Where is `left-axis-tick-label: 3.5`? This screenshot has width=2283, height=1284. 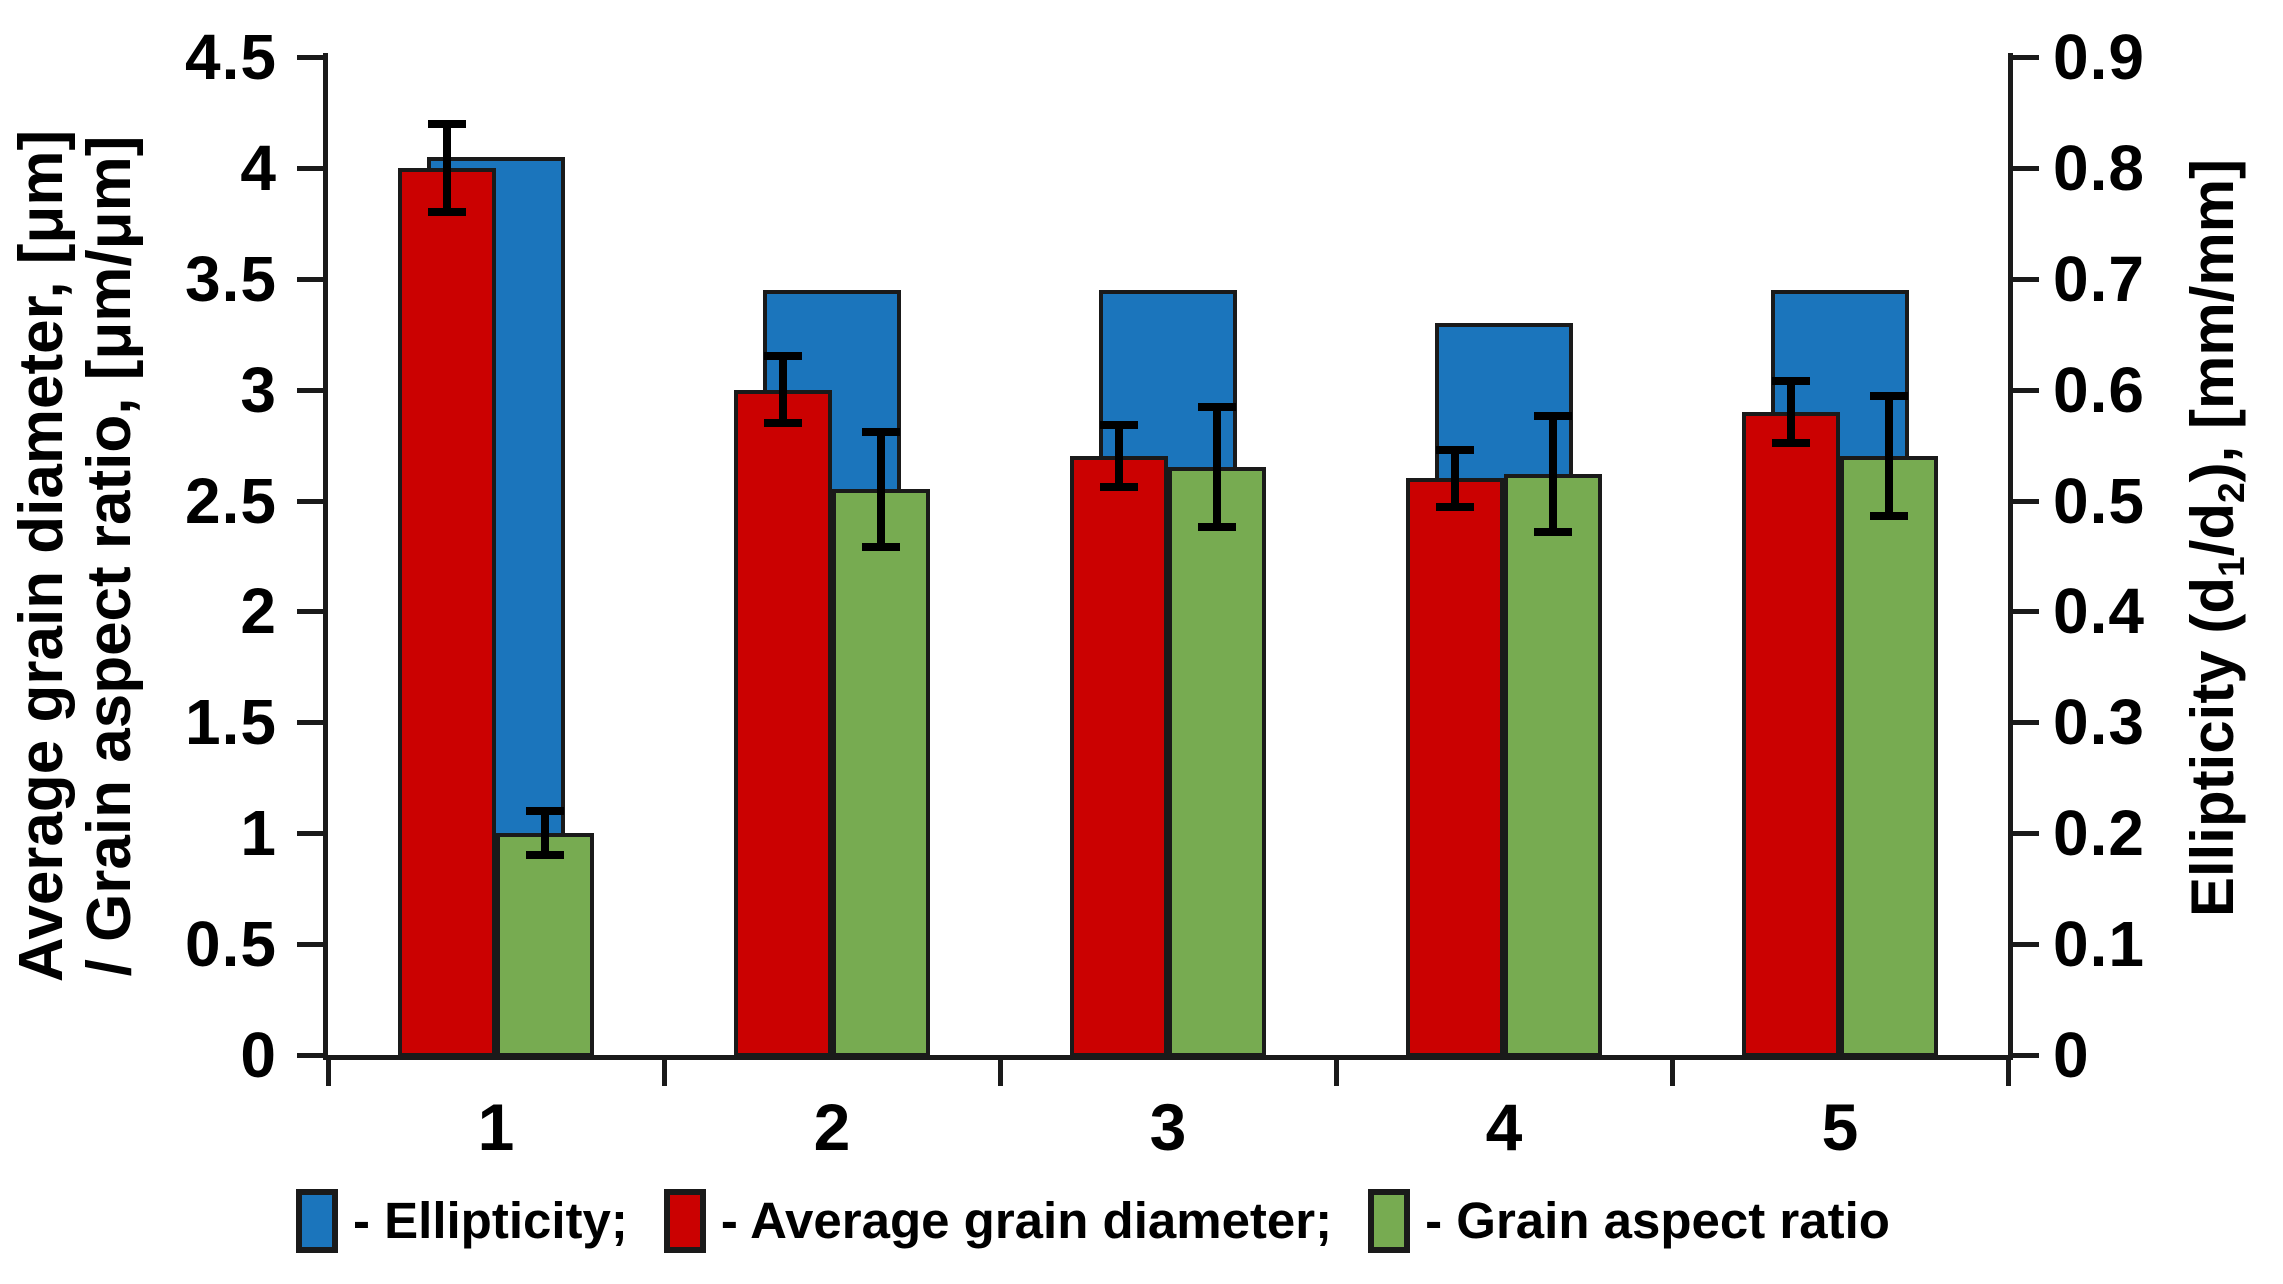 left-axis-tick-label: 3.5 is located at coordinates (231, 278).